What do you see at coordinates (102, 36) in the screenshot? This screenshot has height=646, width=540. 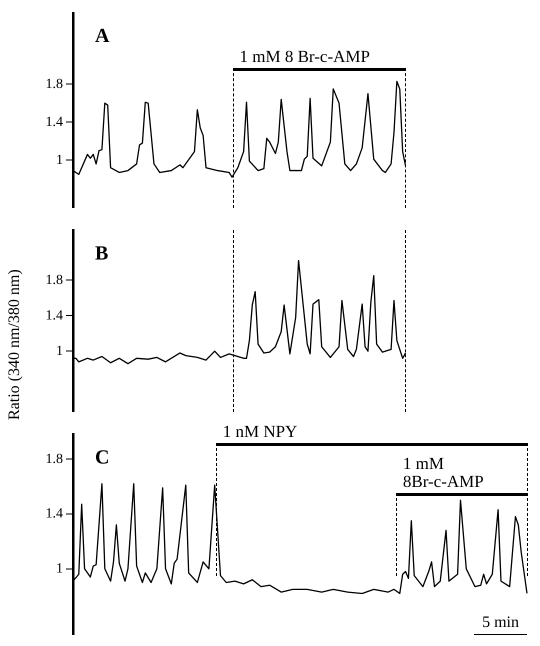 I see `text: A` at bounding box center [102, 36].